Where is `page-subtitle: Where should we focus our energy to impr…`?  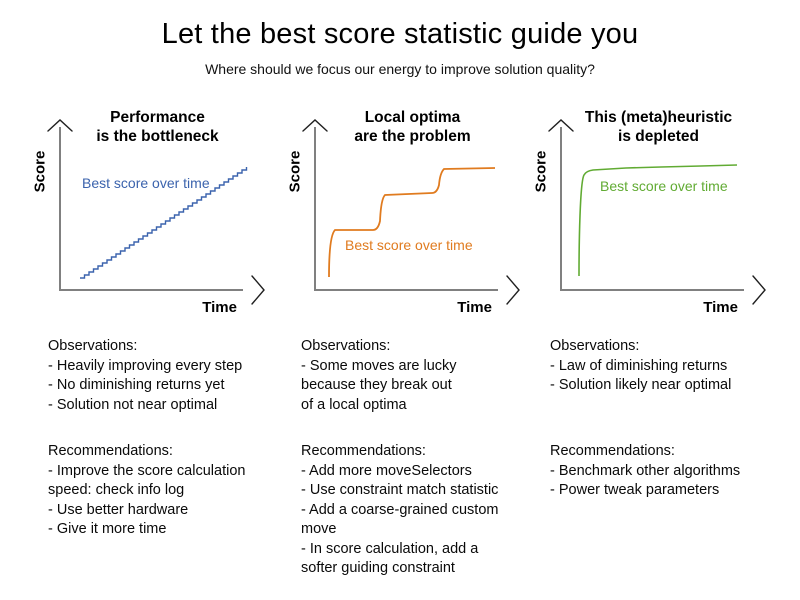
page-subtitle: Where should we focus our energy to impr… is located at coordinates (400, 69).